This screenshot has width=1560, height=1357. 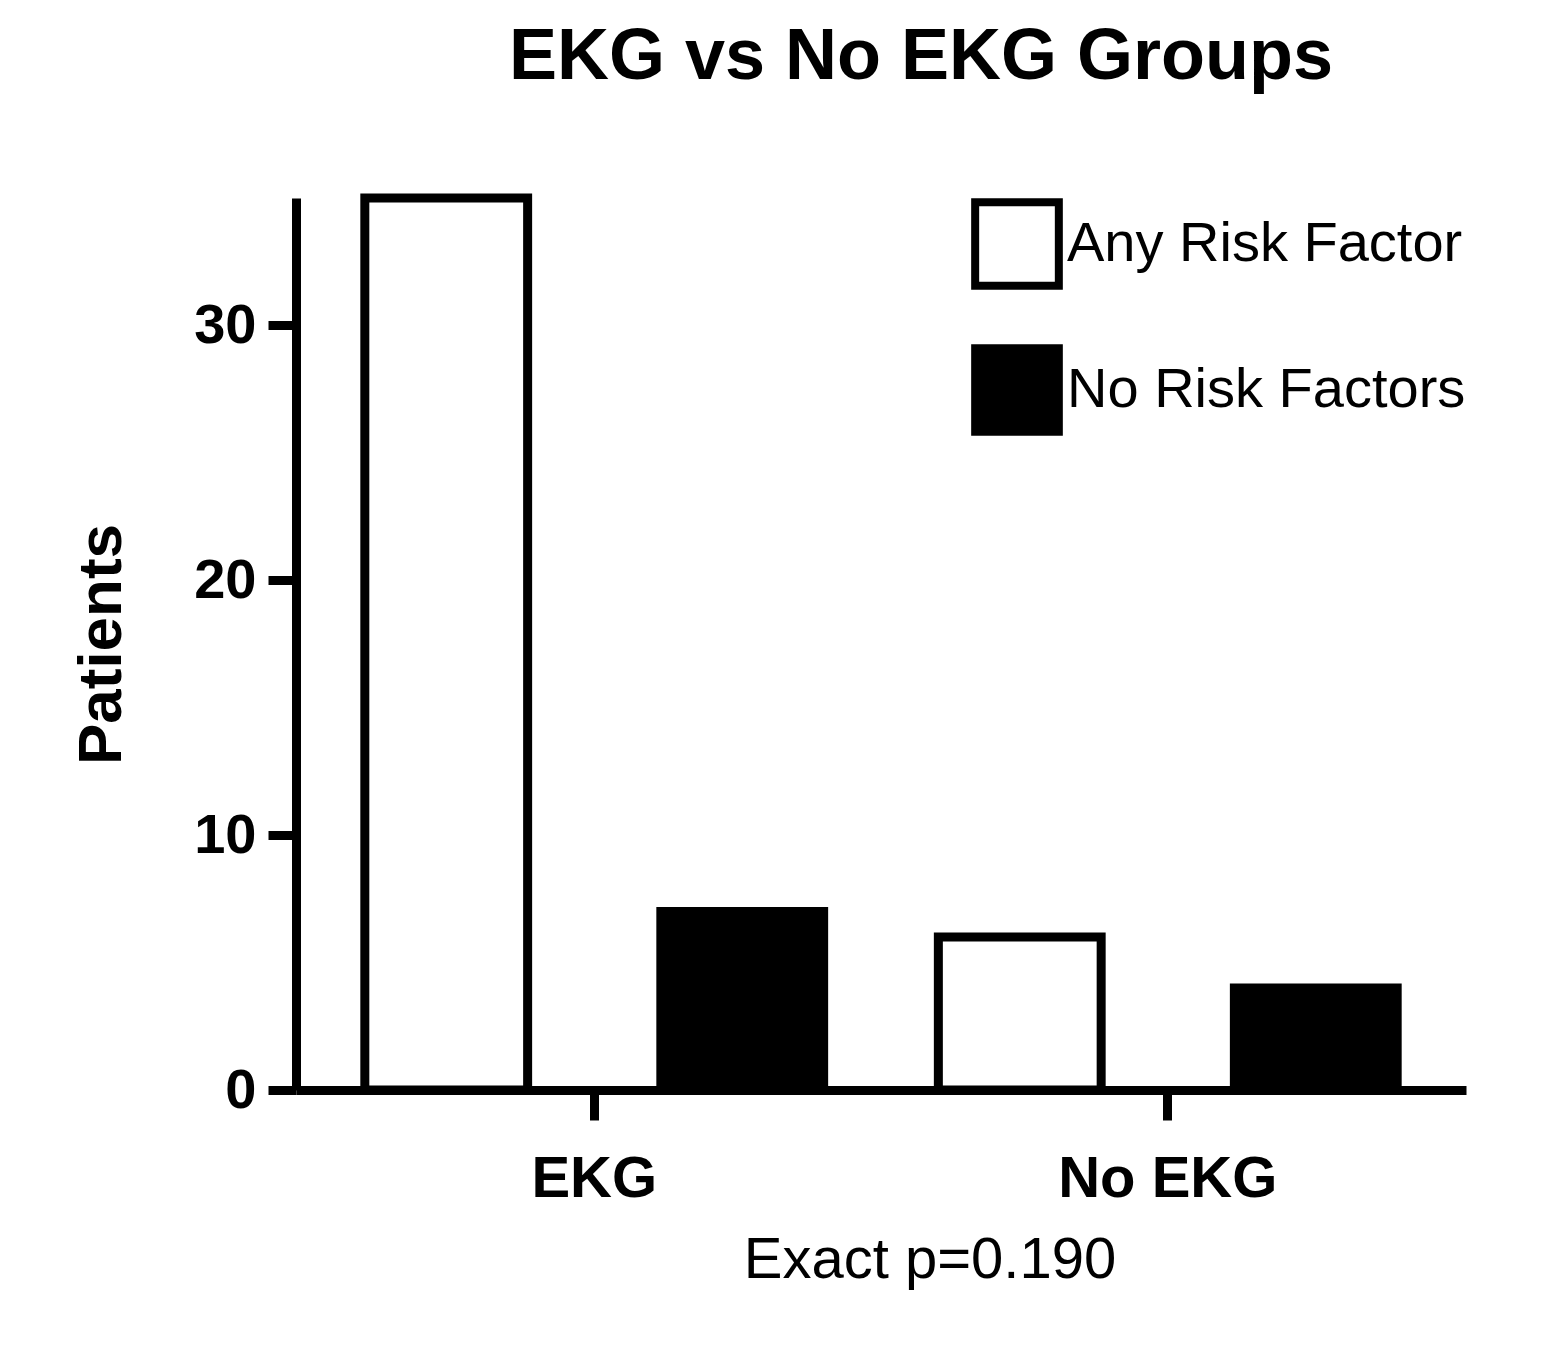 What do you see at coordinates (930, 1257) in the screenshot?
I see `text: Exact p=0.190` at bounding box center [930, 1257].